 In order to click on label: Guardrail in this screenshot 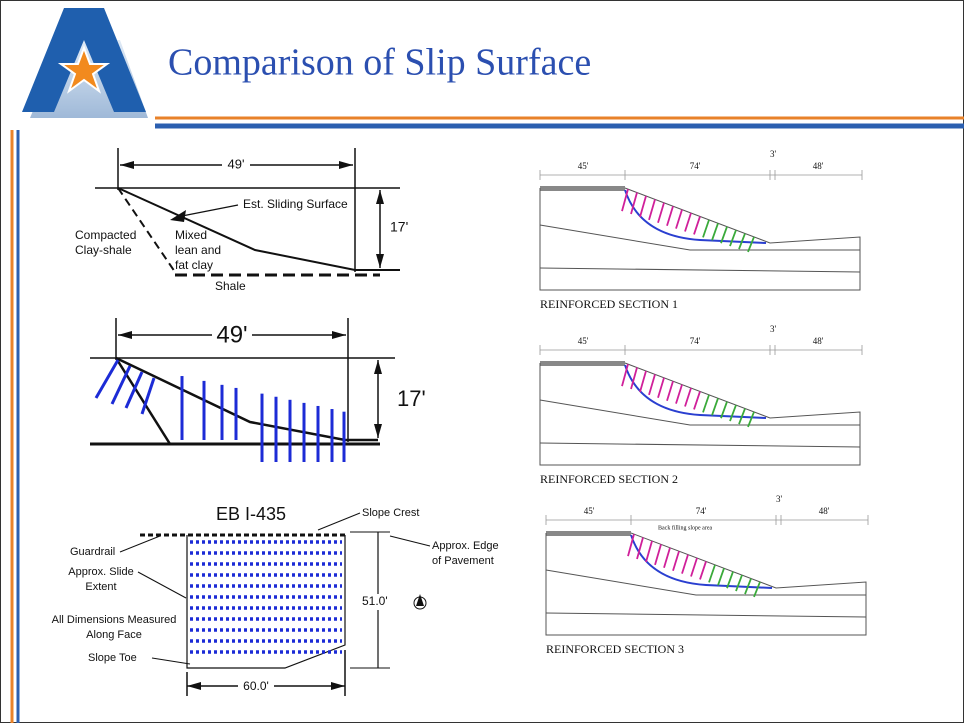, I will do `click(92, 552)`.